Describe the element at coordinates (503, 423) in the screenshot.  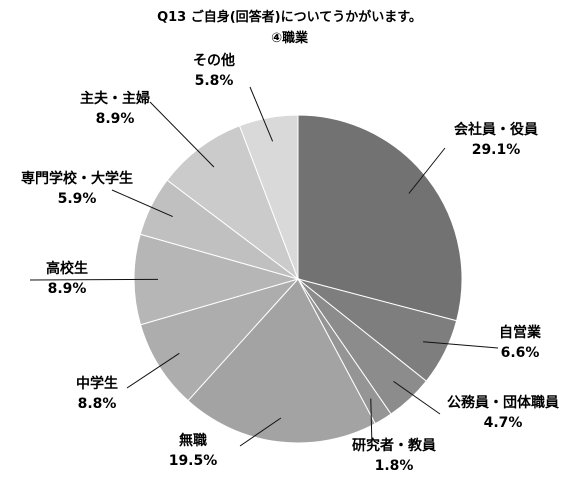
I see `slice-label-value: 4.7%` at that location.